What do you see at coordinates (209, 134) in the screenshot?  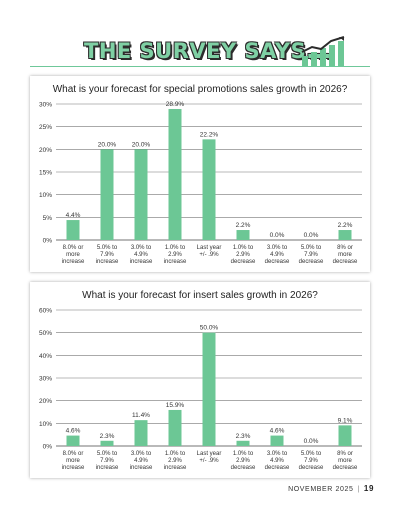 I see `bar-value-label: 22.2%` at bounding box center [209, 134].